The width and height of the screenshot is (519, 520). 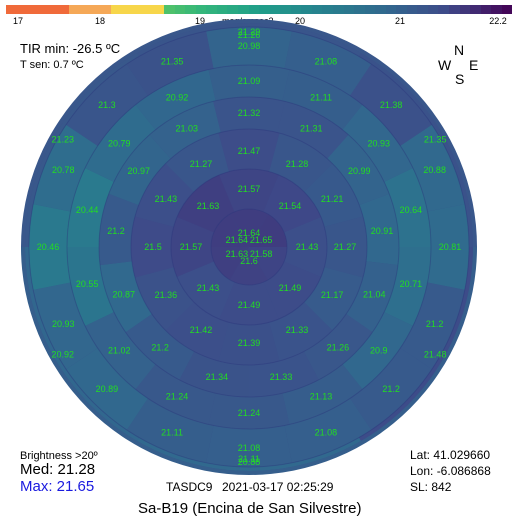 I want to click on brightness-label: Brightness >20º, so click(x=59, y=456).